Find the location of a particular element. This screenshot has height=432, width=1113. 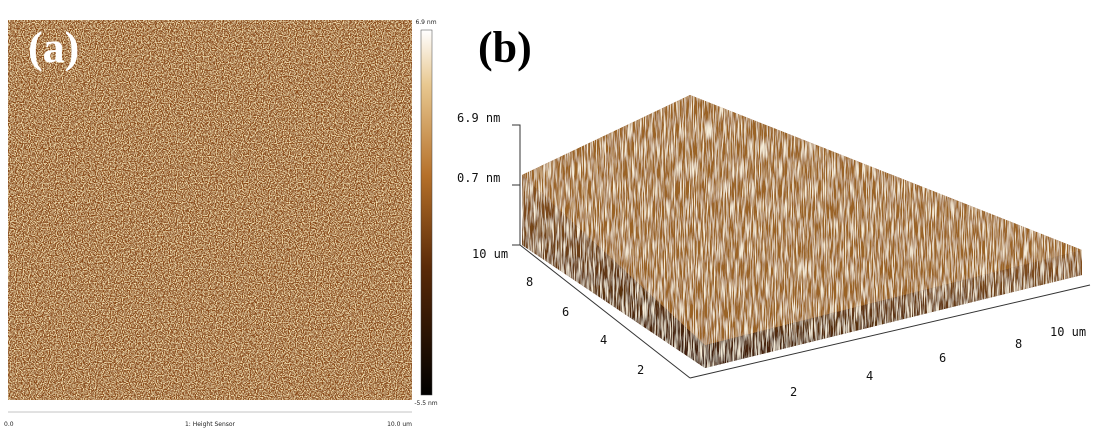

panel-label: (b) is located at coordinates (505, 47).